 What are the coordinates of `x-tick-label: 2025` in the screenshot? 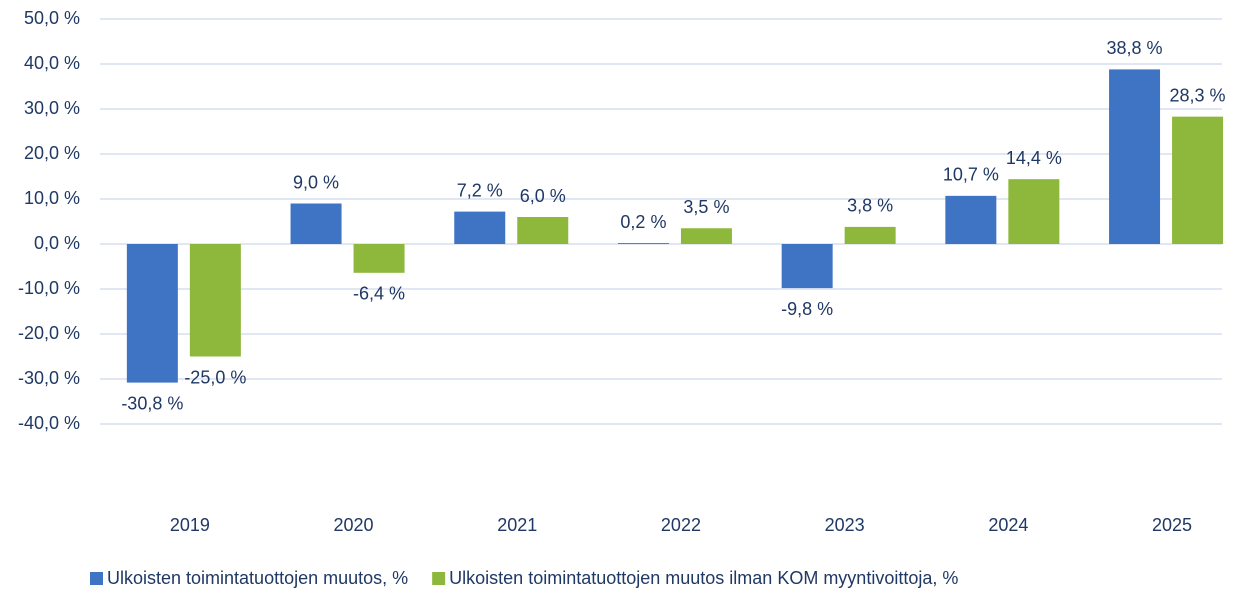 It's located at (1172, 525).